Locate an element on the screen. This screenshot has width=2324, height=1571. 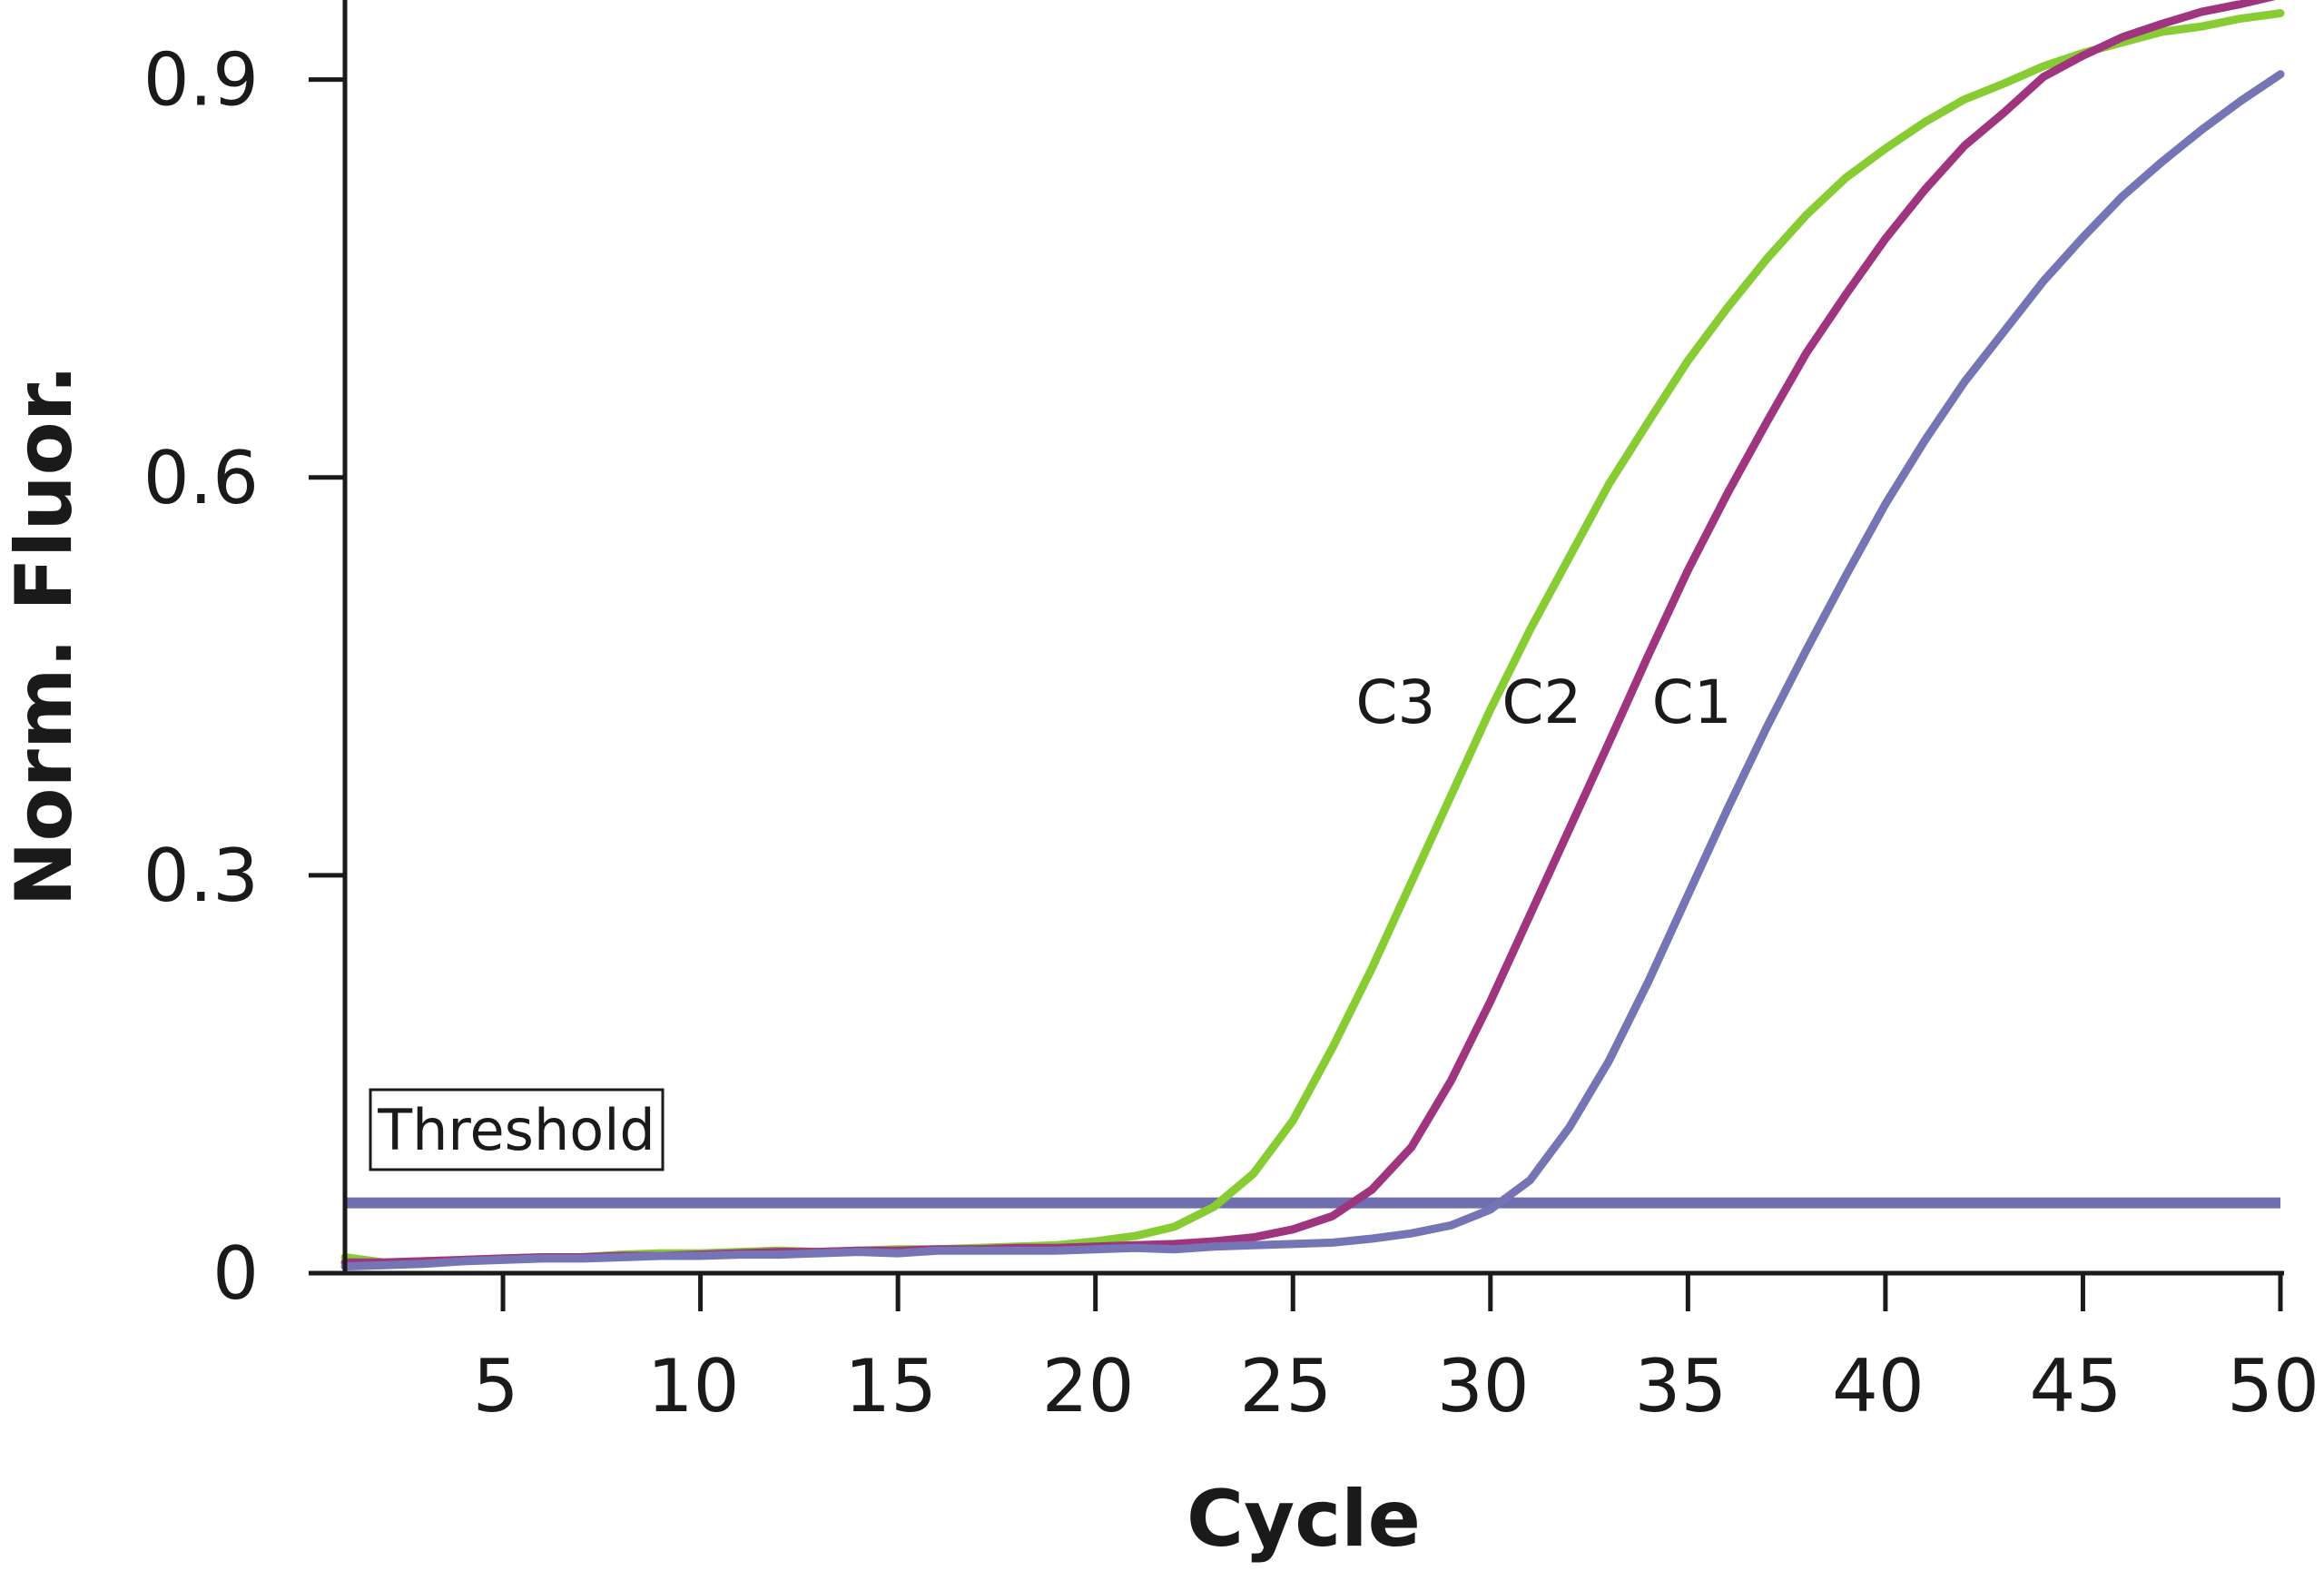
series-label-c2: C2 is located at coordinates (1541, 702).